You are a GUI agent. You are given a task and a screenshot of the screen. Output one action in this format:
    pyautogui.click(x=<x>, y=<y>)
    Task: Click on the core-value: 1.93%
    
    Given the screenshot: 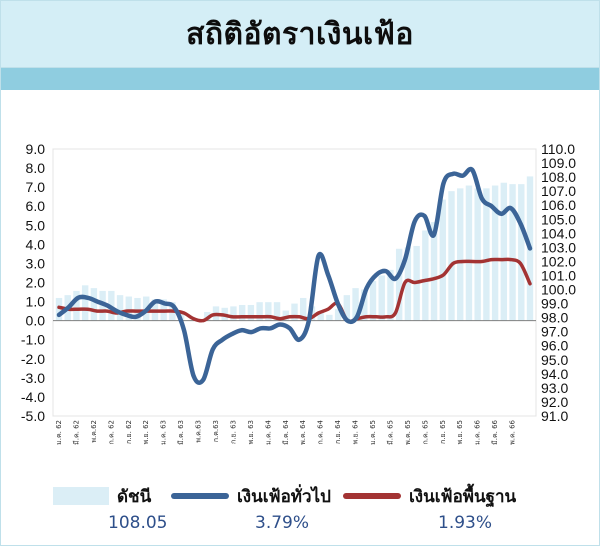 What is the action you would take?
    pyautogui.click(x=465, y=523)
    